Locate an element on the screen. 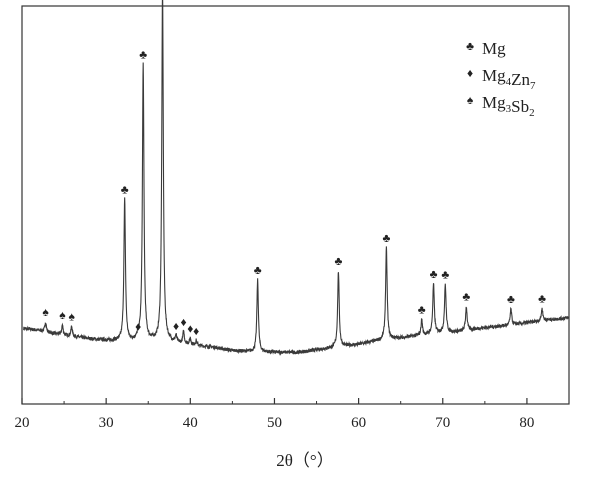 This screenshot has width=599, height=480. x-tick-label-20: 20 is located at coordinates (22, 423).